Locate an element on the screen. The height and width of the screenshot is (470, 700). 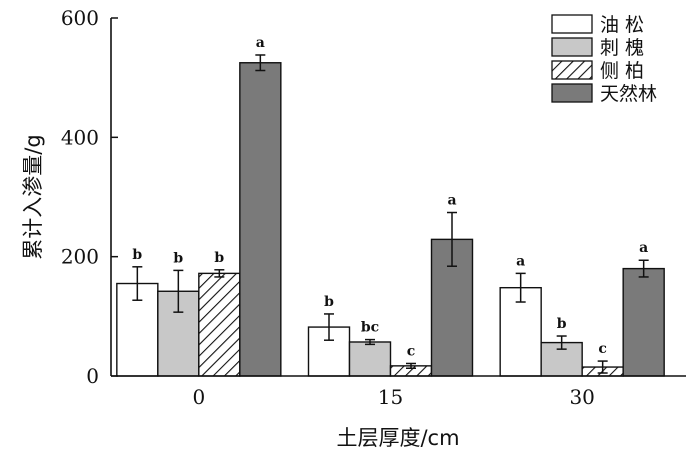
legend-swatch-cihuai is located at coordinates (572, 47).